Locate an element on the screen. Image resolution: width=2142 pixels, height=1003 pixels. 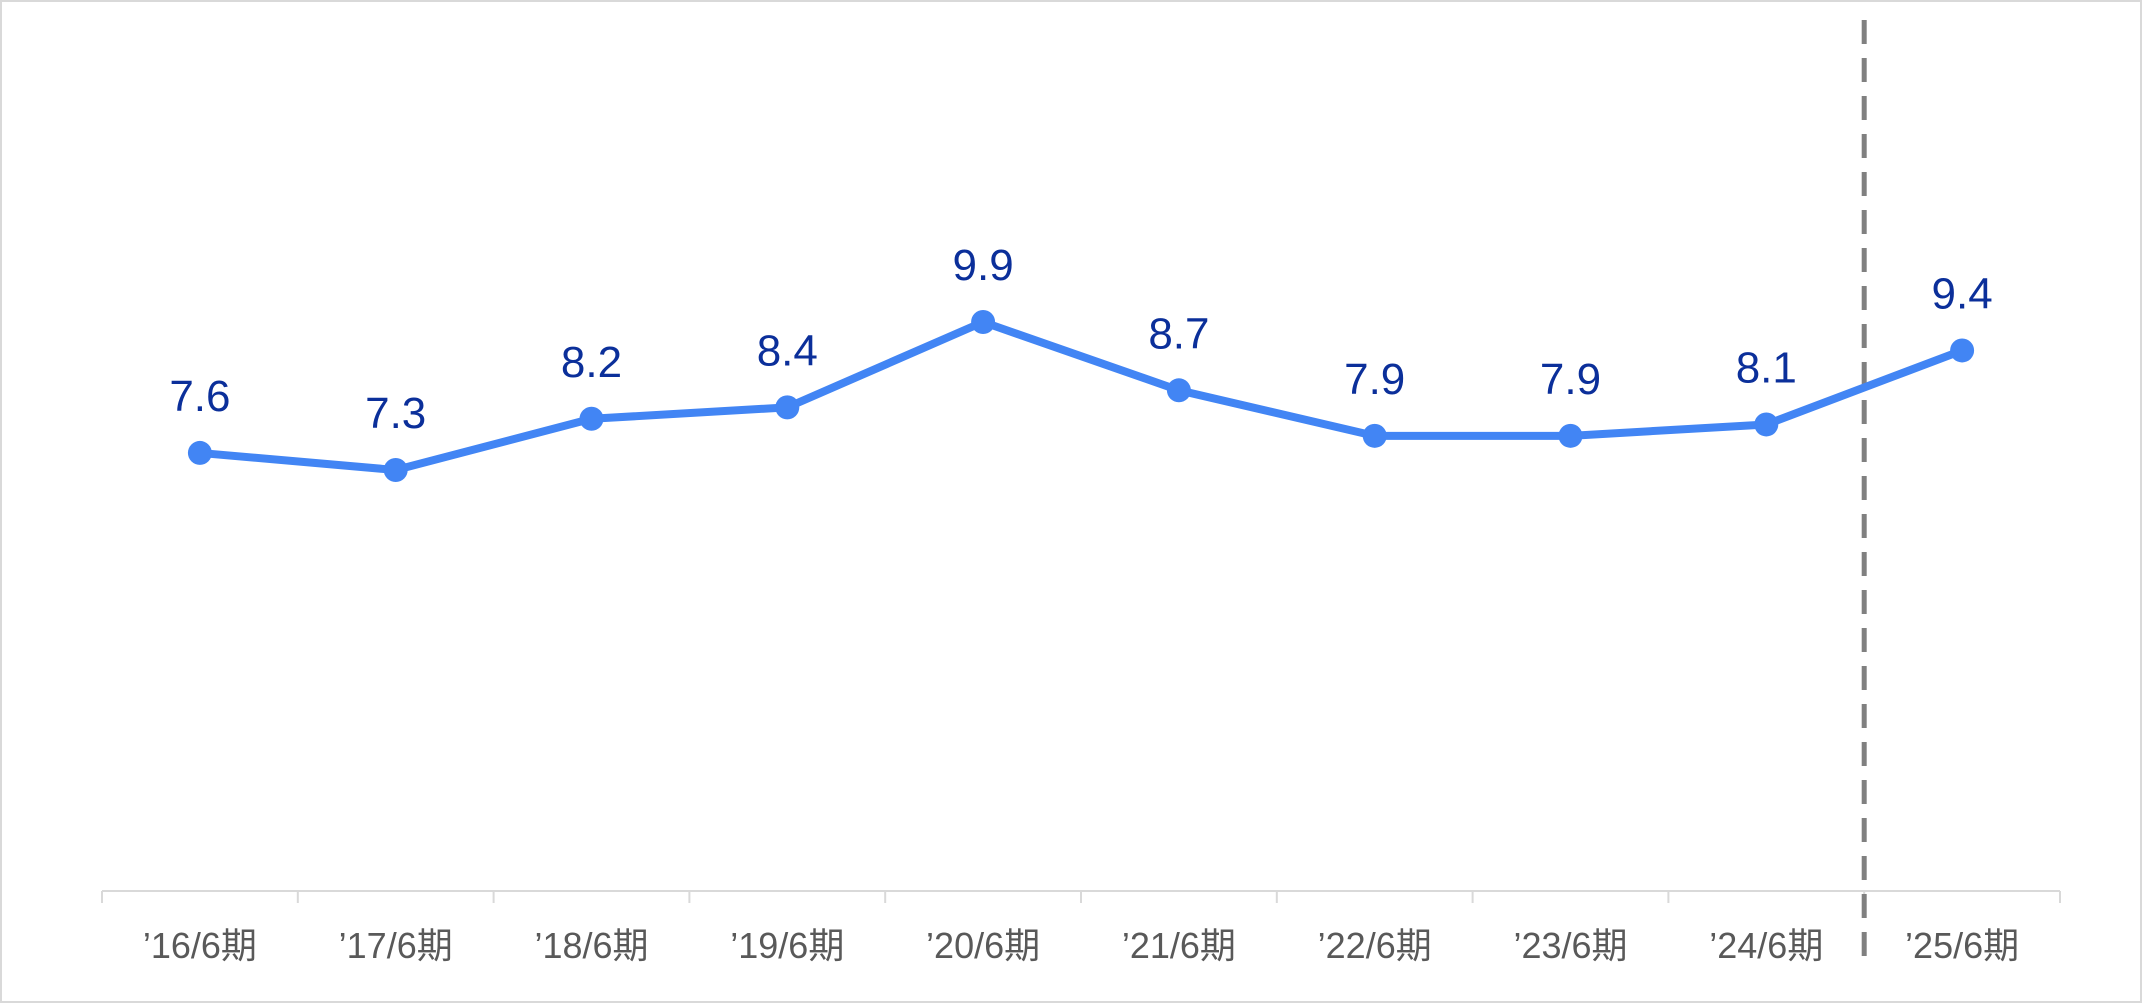
x-tick-label: ’25/6期 is located at coordinates (1962, 945).